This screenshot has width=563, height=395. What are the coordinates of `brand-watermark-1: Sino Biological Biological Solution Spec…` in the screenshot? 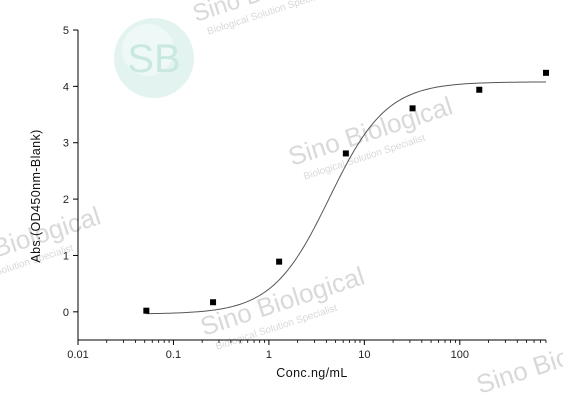 It's located at (269, 19).